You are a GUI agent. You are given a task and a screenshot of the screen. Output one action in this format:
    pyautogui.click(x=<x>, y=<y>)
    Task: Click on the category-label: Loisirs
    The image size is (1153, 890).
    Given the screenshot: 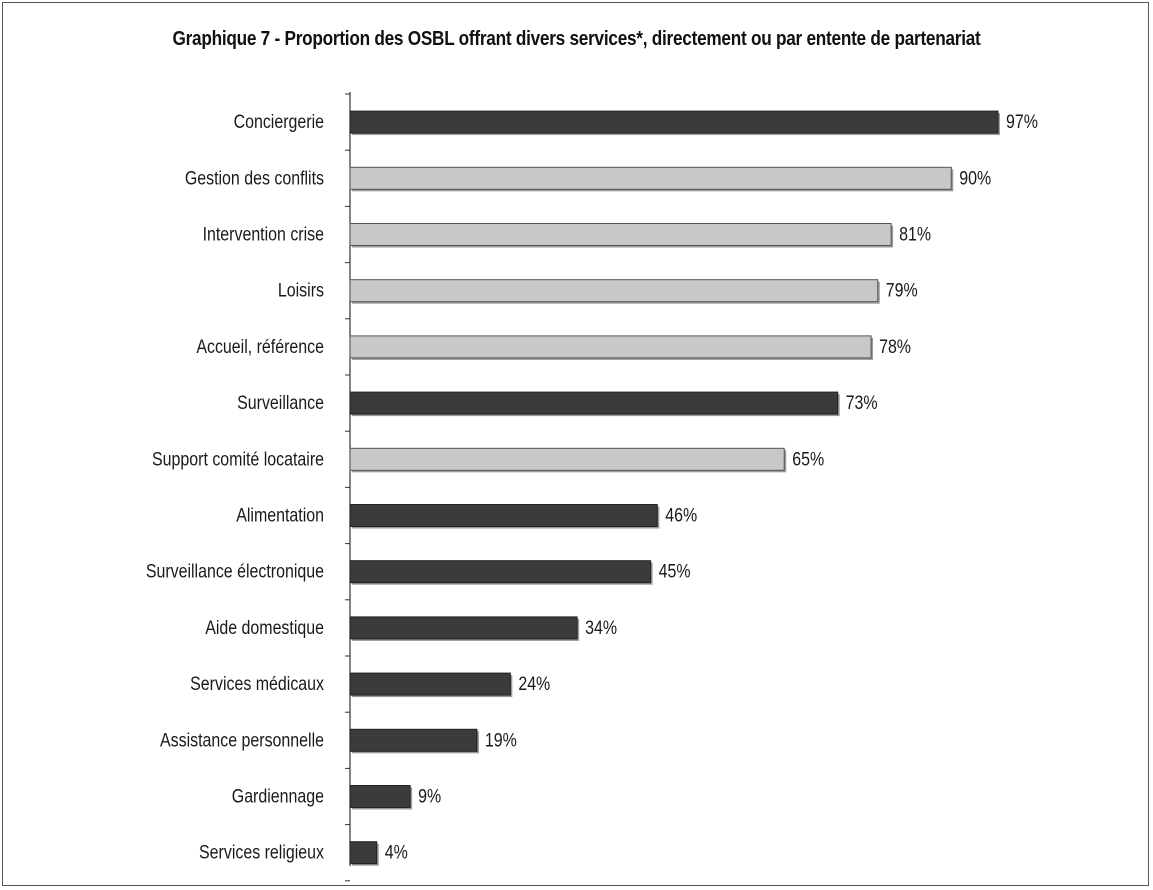 What is the action you would take?
    pyautogui.click(x=301, y=290)
    